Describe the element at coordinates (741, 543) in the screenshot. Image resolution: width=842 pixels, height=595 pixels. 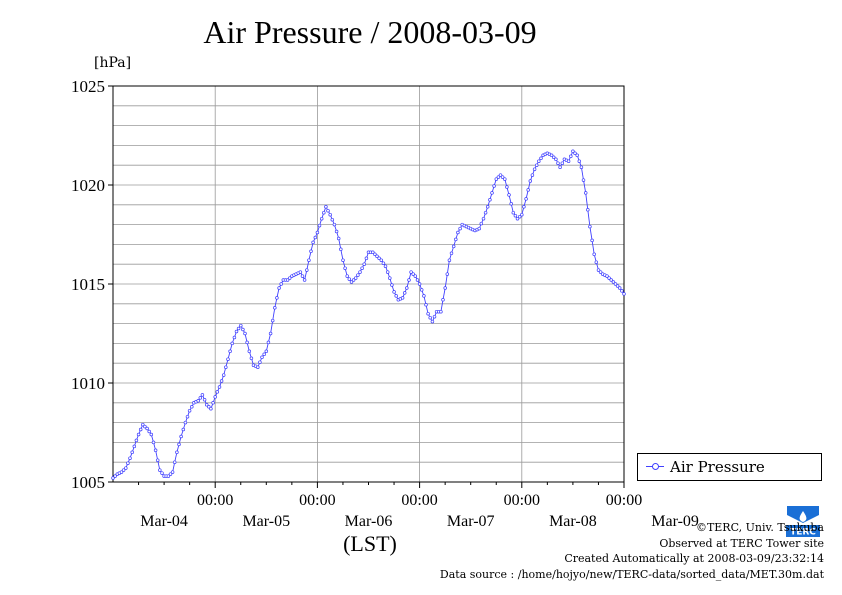
I see `observed-text: Observed at TERC Tower site` at that location.